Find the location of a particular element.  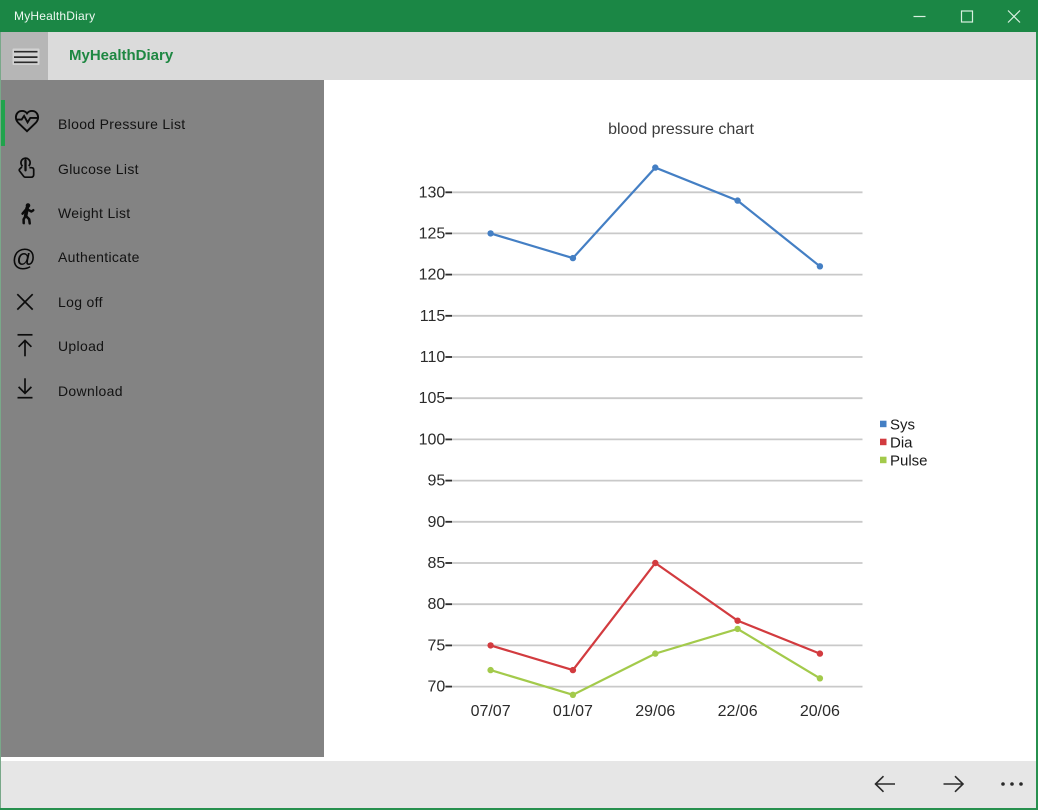

svg-text: 20/06 is located at coordinates (820, 711).